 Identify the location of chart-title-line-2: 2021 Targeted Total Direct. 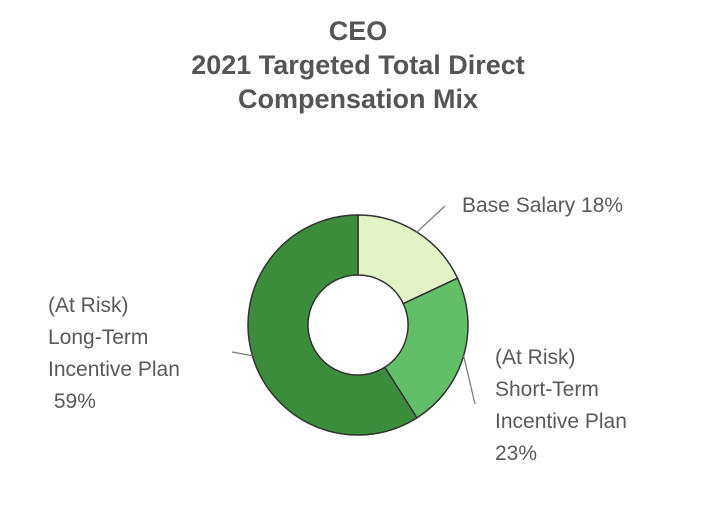
(358, 65).